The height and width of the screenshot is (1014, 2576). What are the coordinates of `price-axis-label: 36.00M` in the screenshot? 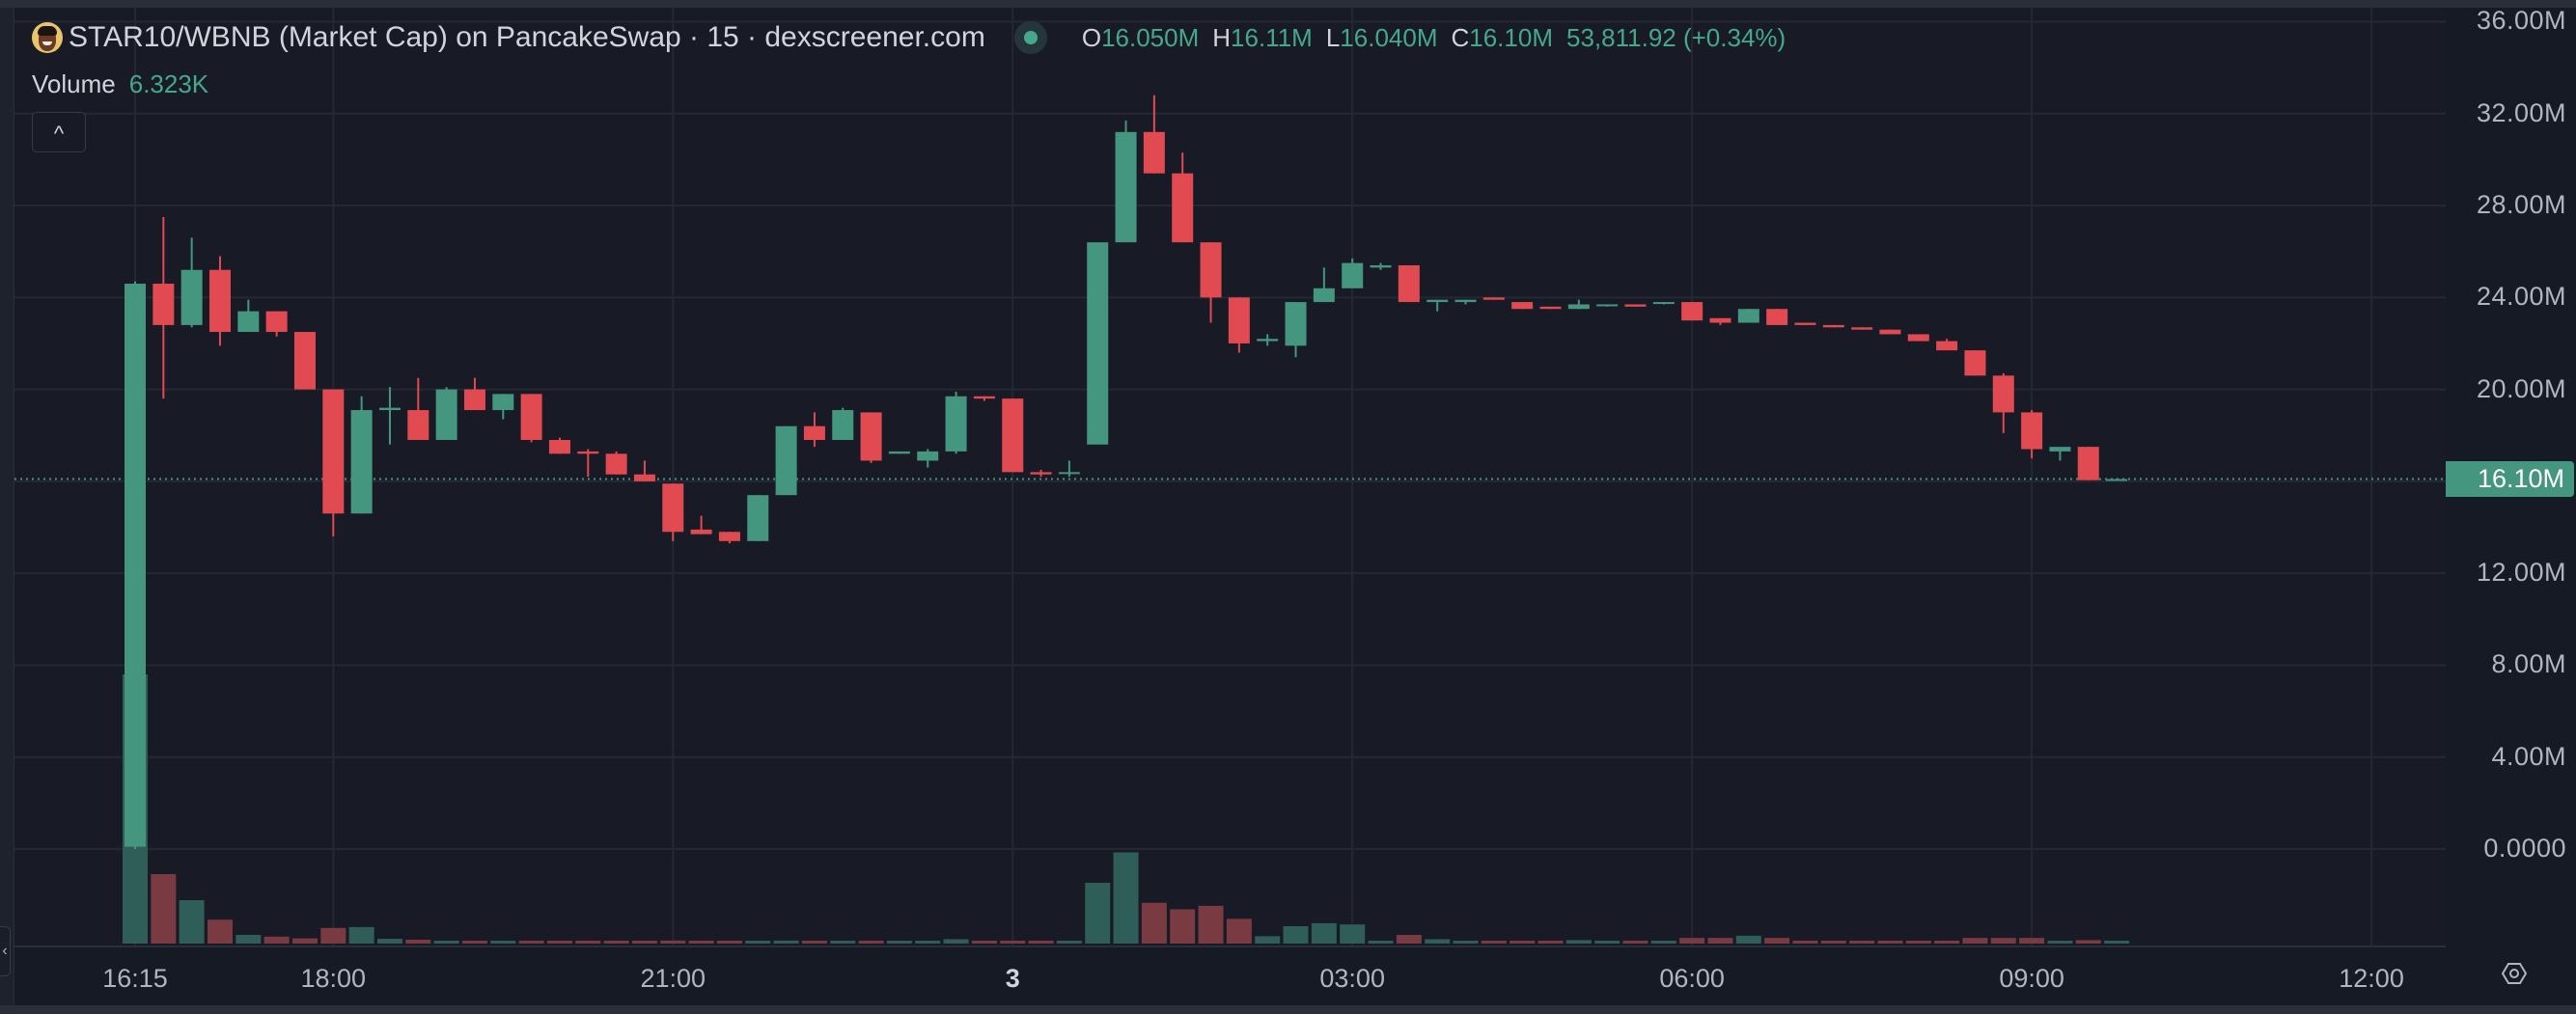 It's located at (2521, 21).